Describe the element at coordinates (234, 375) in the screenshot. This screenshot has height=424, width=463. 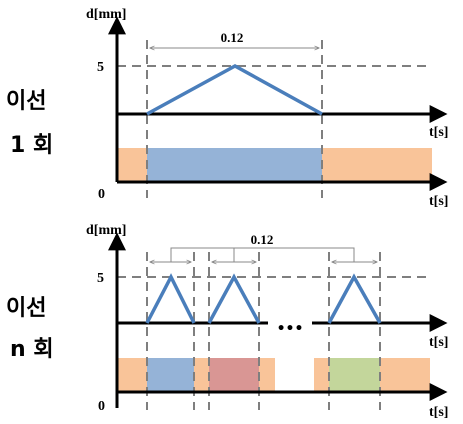
I see `bottom-band-red` at that location.